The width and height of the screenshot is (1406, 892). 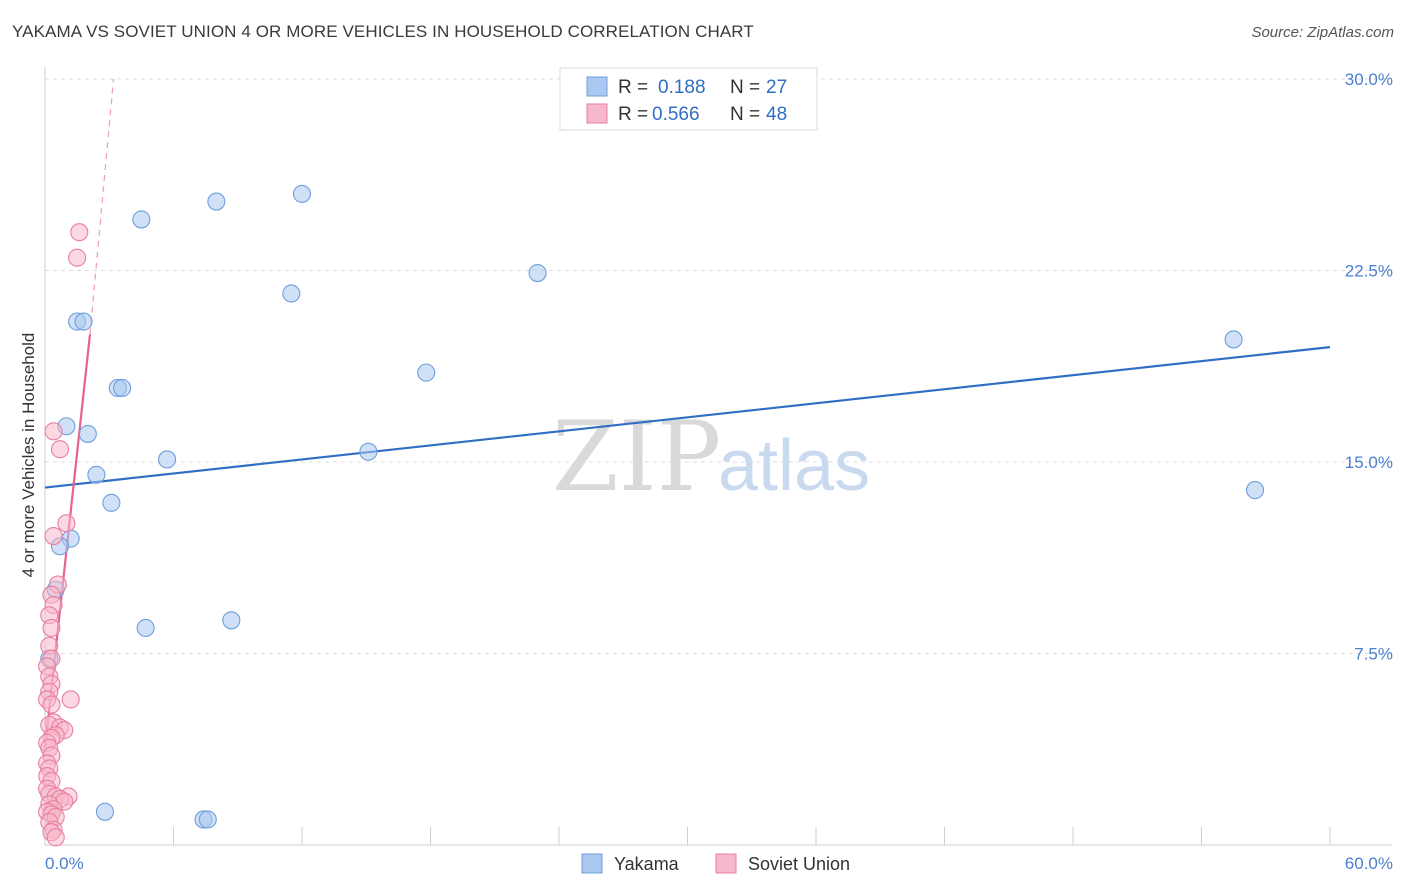 I want to click on bottom-legend-label-yakama: Yakama, so click(x=647, y=864).